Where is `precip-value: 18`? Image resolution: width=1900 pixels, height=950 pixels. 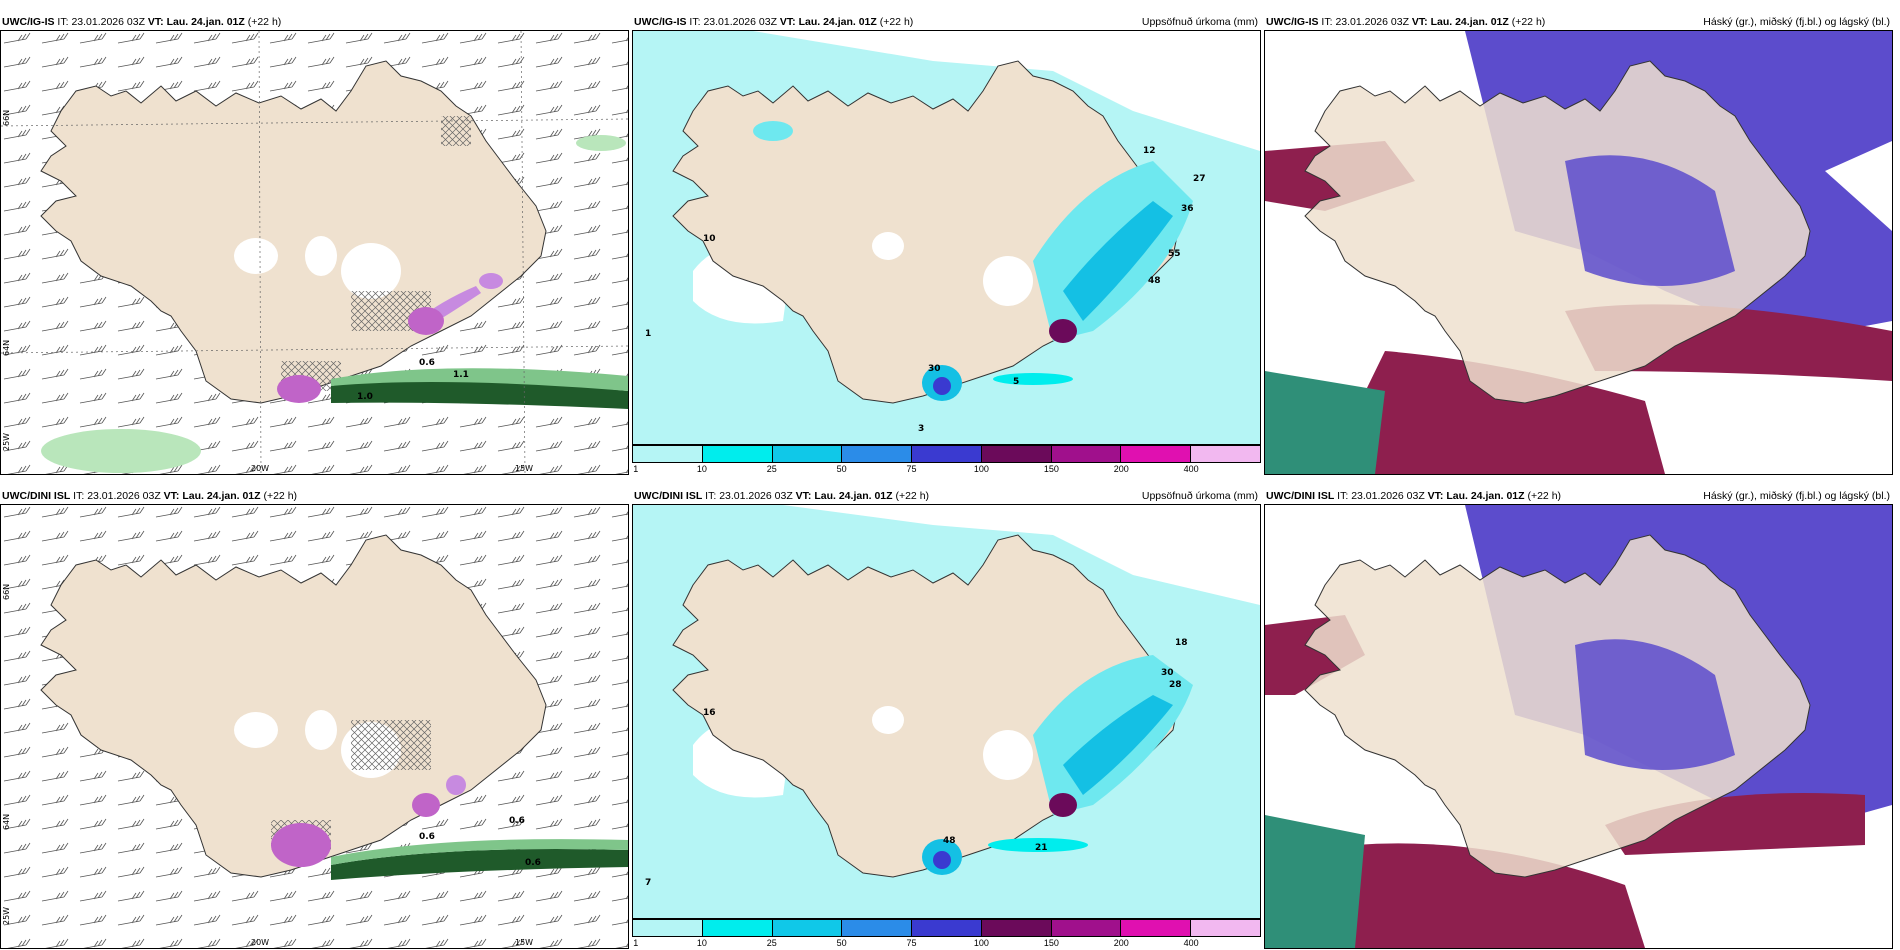 precip-value: 18 is located at coordinates (1181, 643).